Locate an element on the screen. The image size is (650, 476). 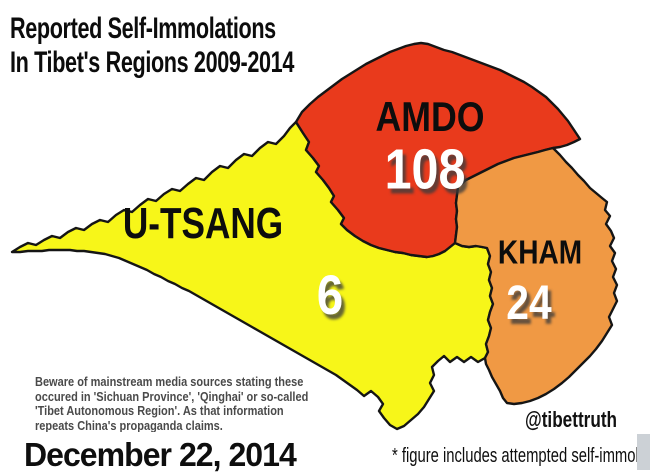
corner-artifact is located at coordinates (643, 452).